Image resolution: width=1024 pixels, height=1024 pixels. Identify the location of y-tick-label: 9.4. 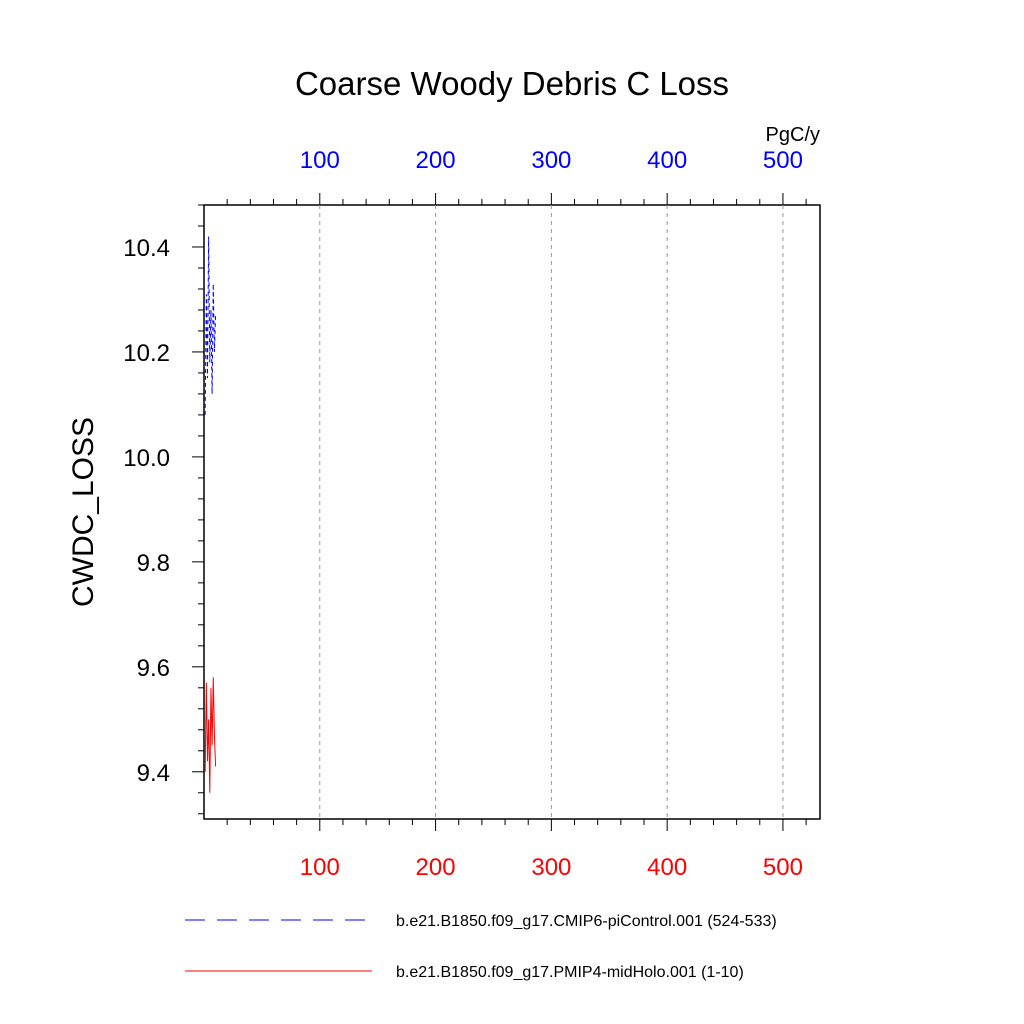
(153, 773).